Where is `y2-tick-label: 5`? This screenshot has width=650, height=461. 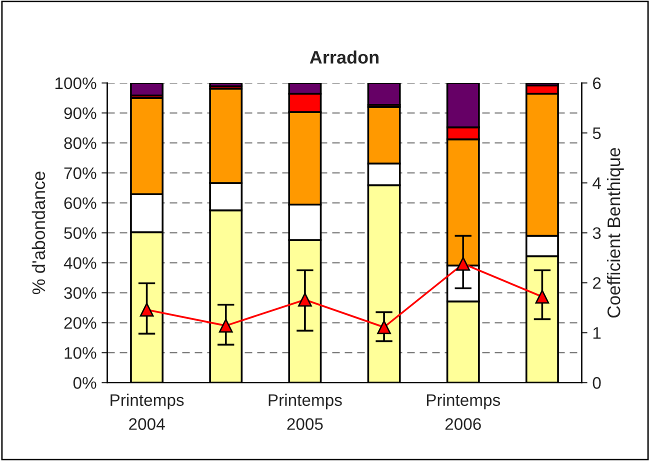
y2-tick-label: 5 is located at coordinates (596, 133).